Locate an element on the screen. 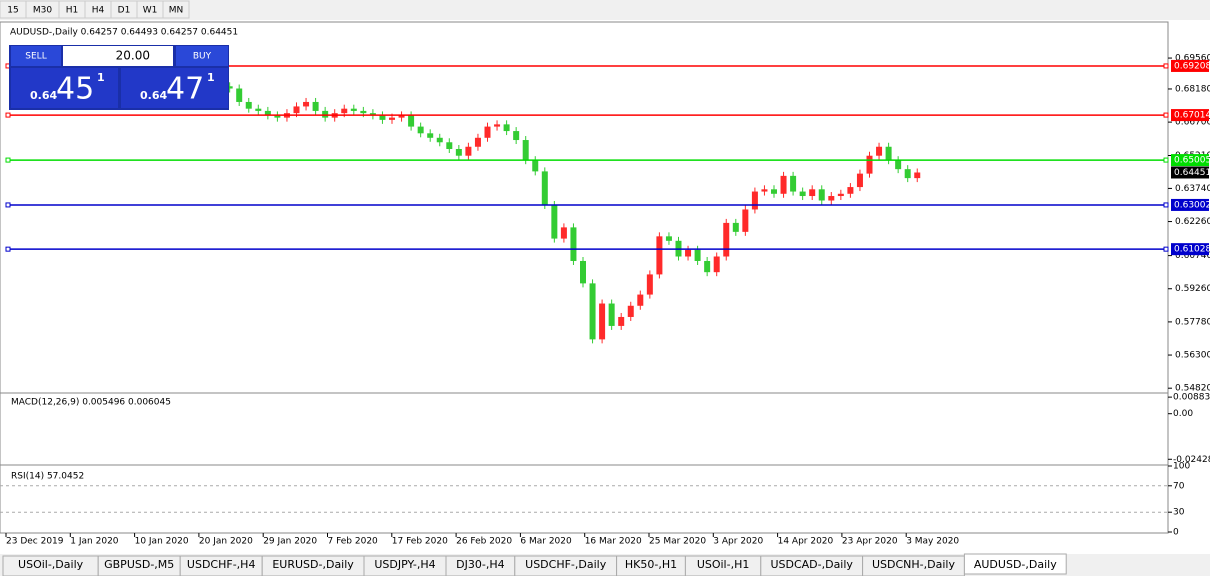  sell-price-main: 45 is located at coordinates (75, 89).